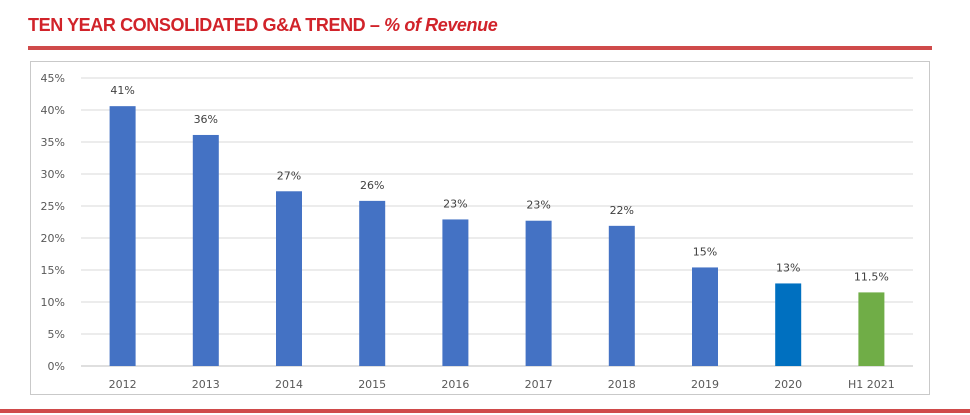 This screenshot has height=415, width=970. What do you see at coordinates (289, 384) in the screenshot?
I see `x-tick-label: 2014` at bounding box center [289, 384].